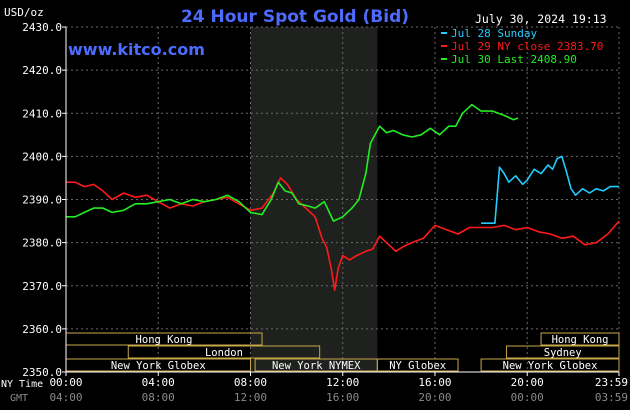  What do you see at coordinates (342, 382) in the screenshot?
I see `x-tick-label-ny: 12:00` at bounding box center [342, 382].